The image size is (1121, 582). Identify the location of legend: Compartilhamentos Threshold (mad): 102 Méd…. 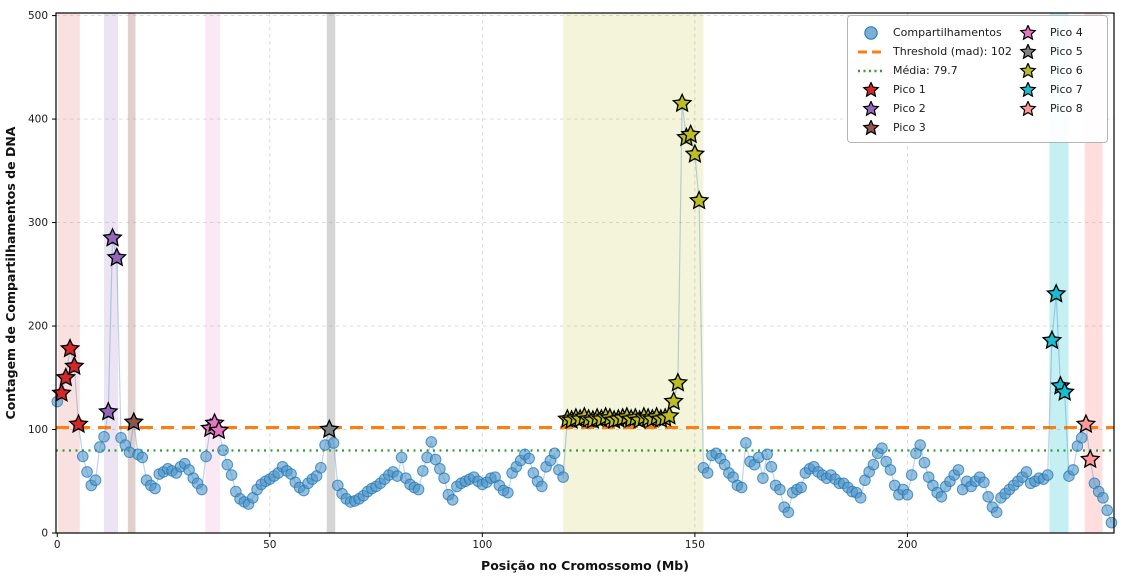
(977, 79).